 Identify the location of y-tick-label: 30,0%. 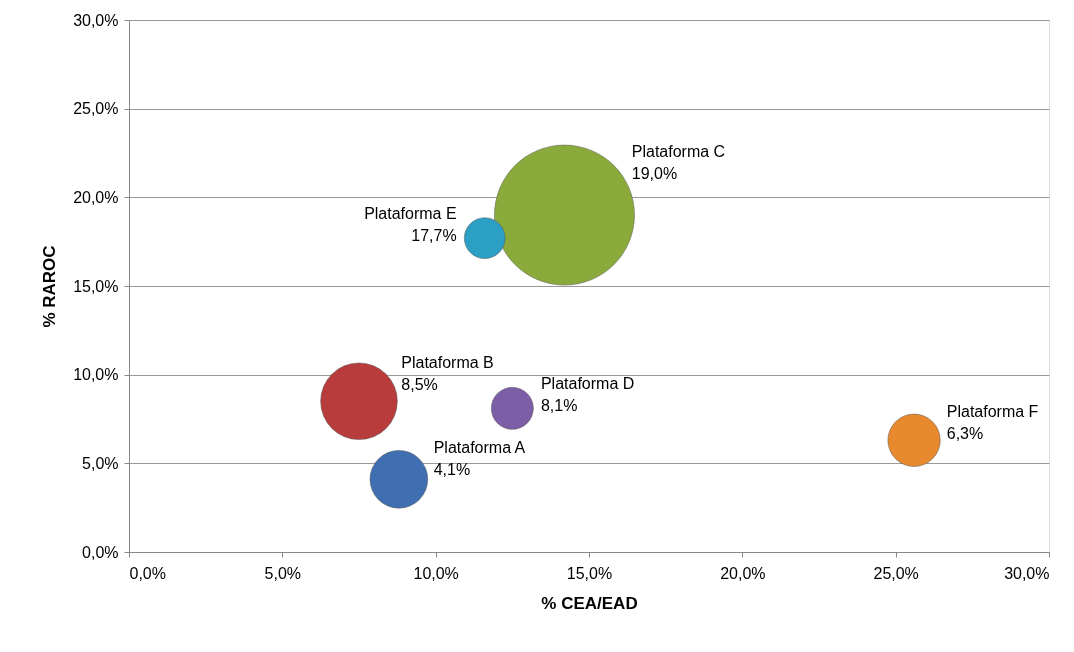
(96, 20).